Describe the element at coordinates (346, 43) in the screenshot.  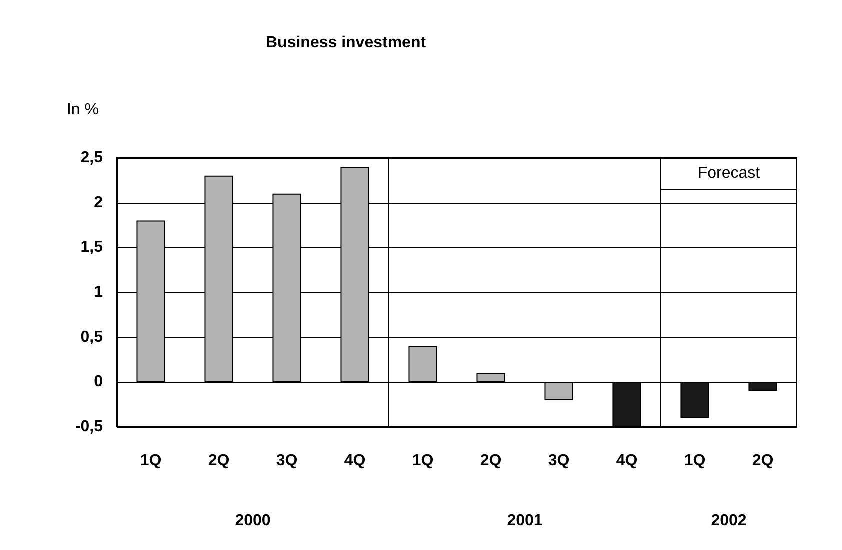
I see `chart-title: Business investment` at that location.